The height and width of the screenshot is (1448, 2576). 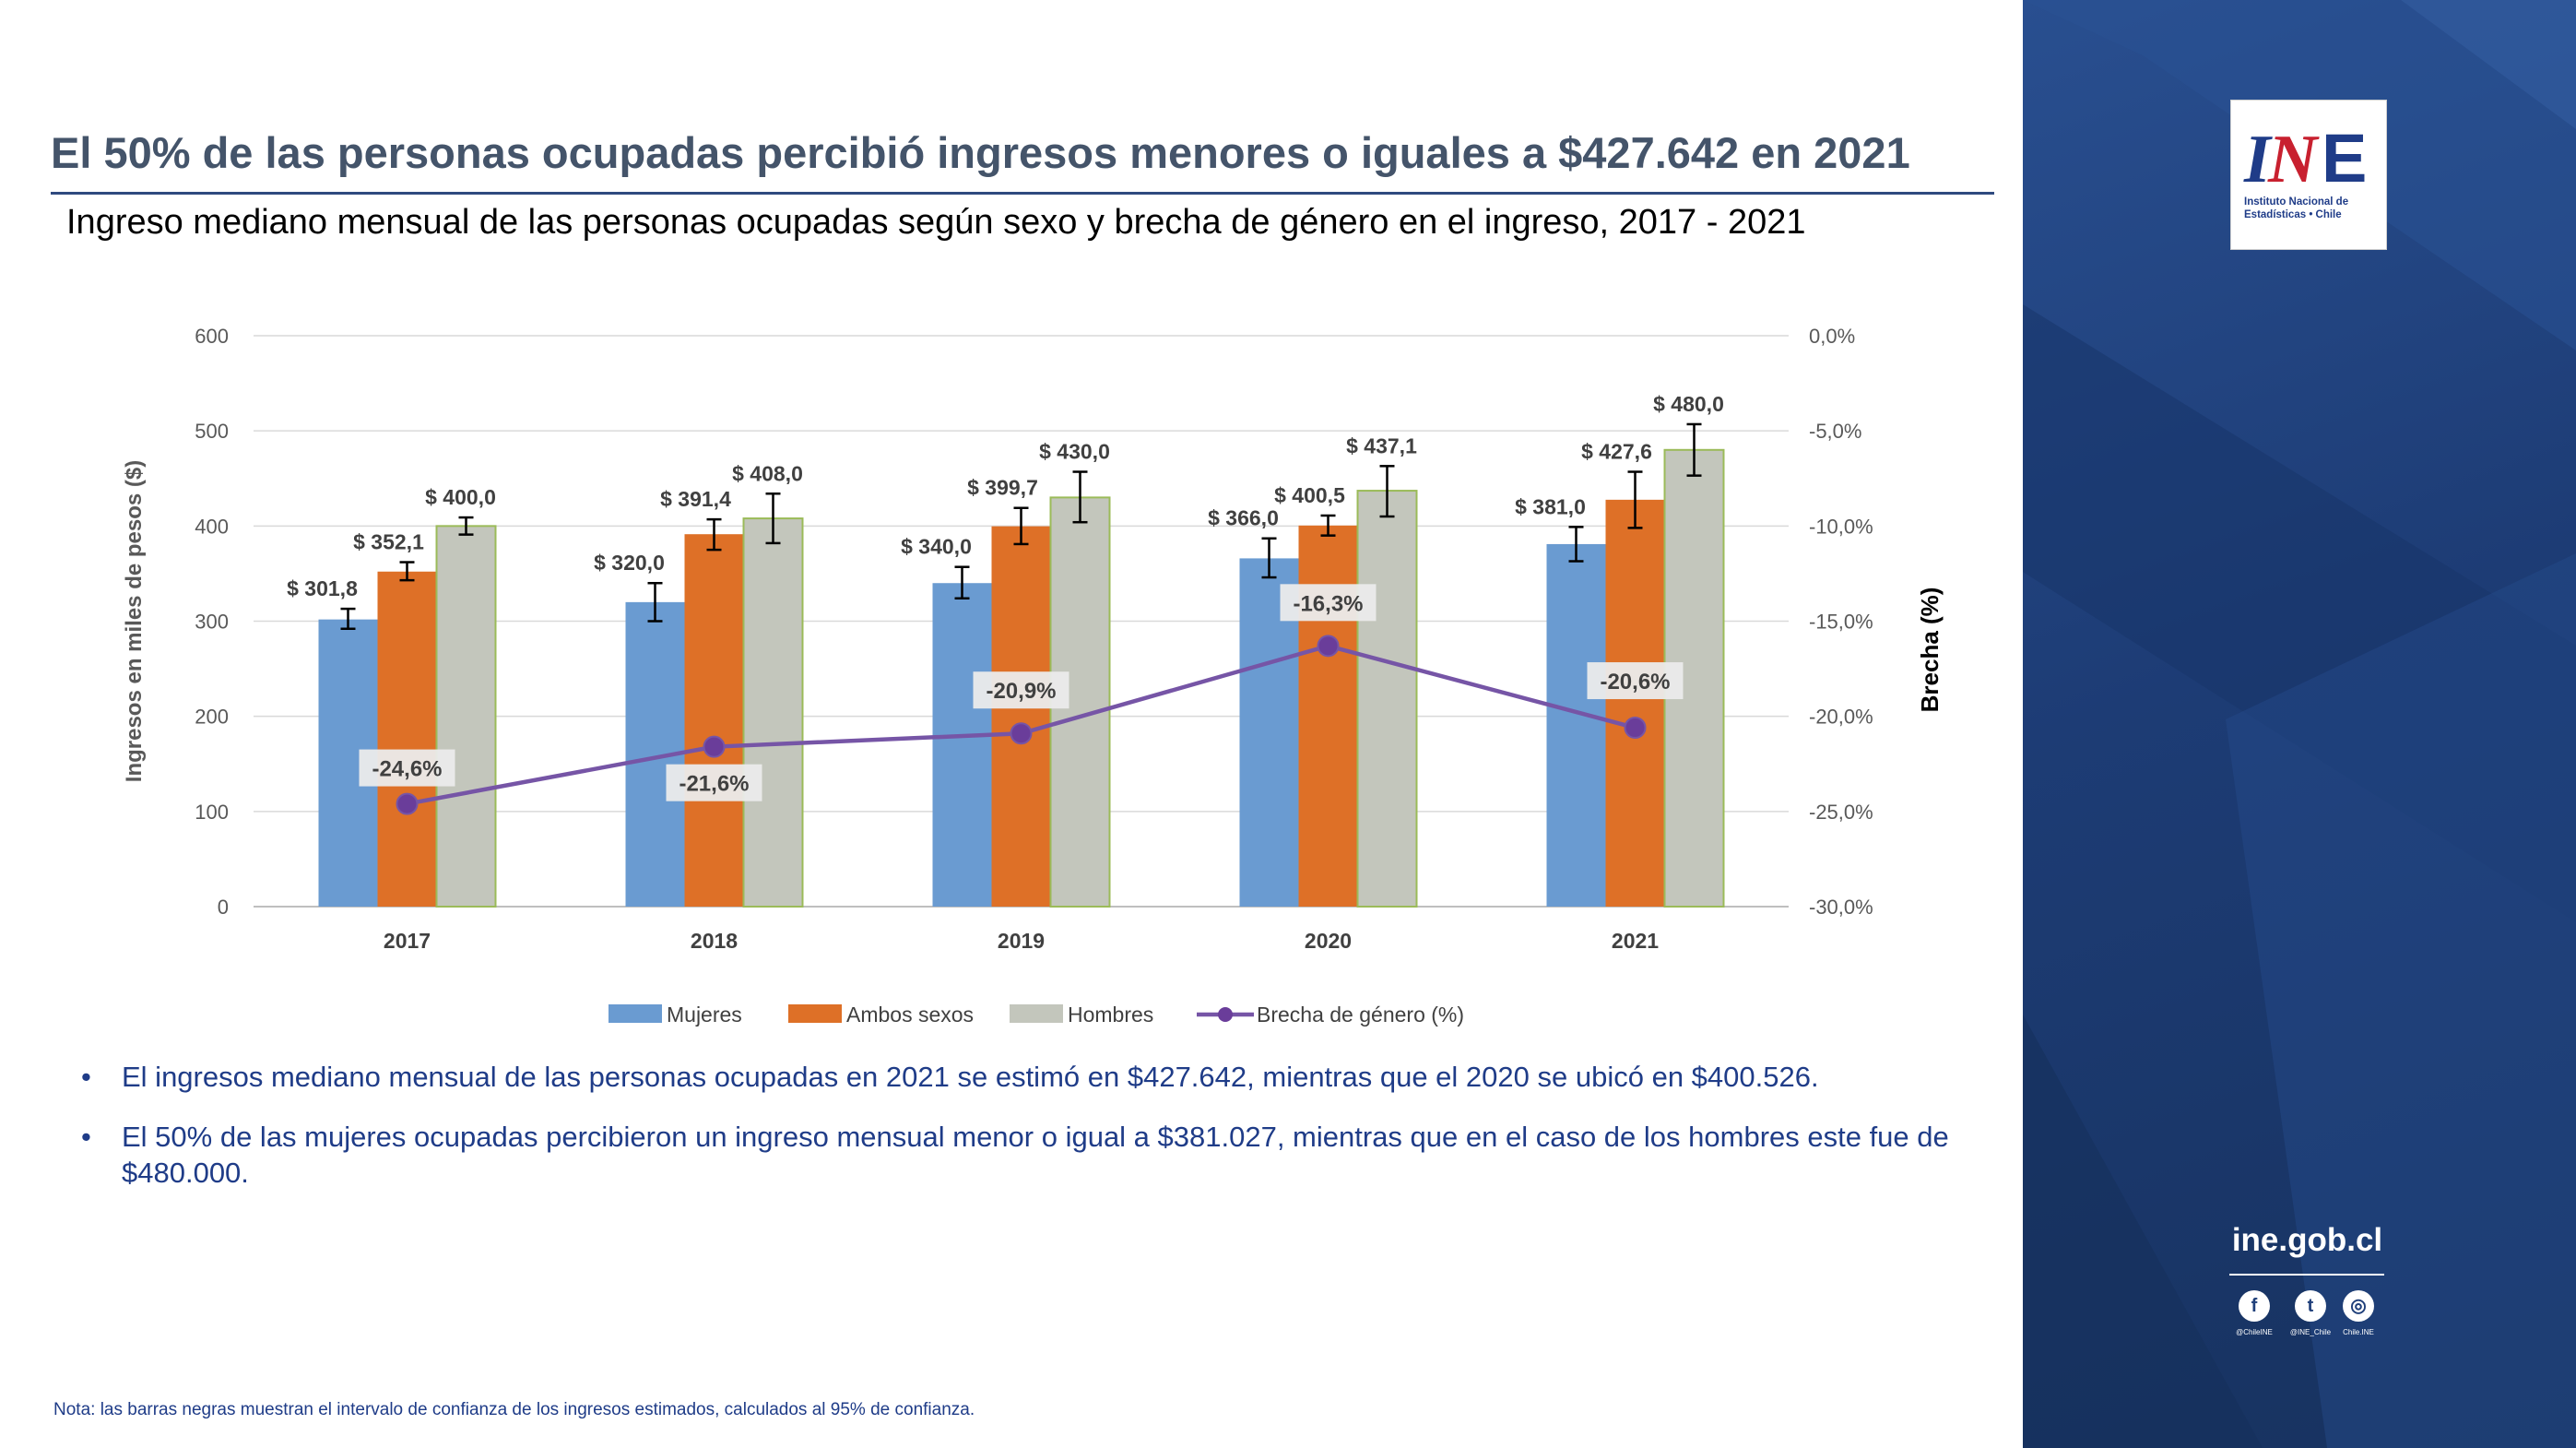 What do you see at coordinates (2293, 214) in the screenshot?
I see `logo-line-2: Estadísticas • Chile` at bounding box center [2293, 214].